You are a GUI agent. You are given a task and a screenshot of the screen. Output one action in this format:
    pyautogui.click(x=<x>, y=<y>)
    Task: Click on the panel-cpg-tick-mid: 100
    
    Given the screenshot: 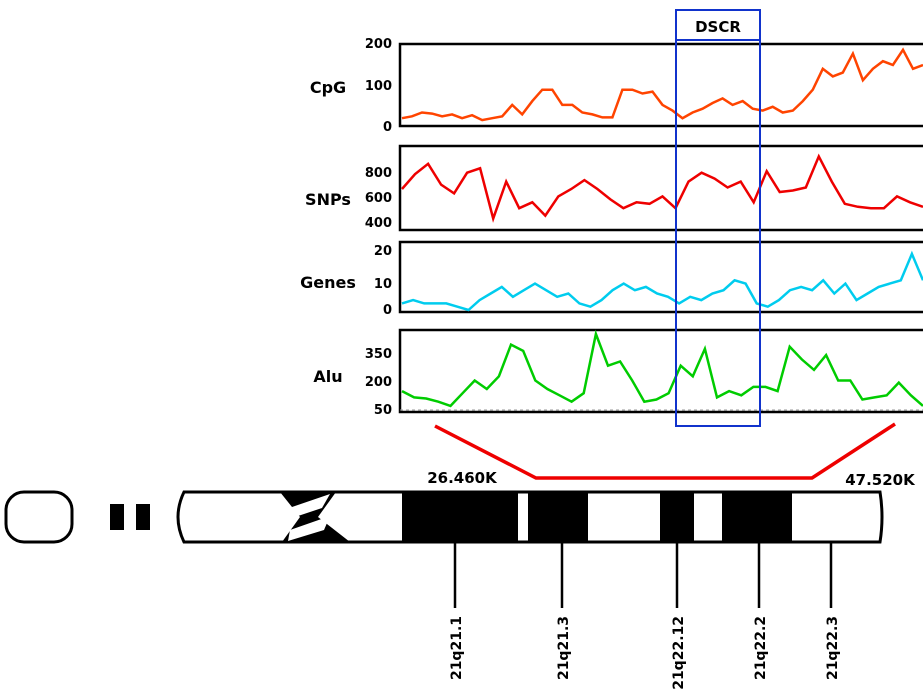 What is the action you would take?
    pyautogui.click(x=378, y=86)
    